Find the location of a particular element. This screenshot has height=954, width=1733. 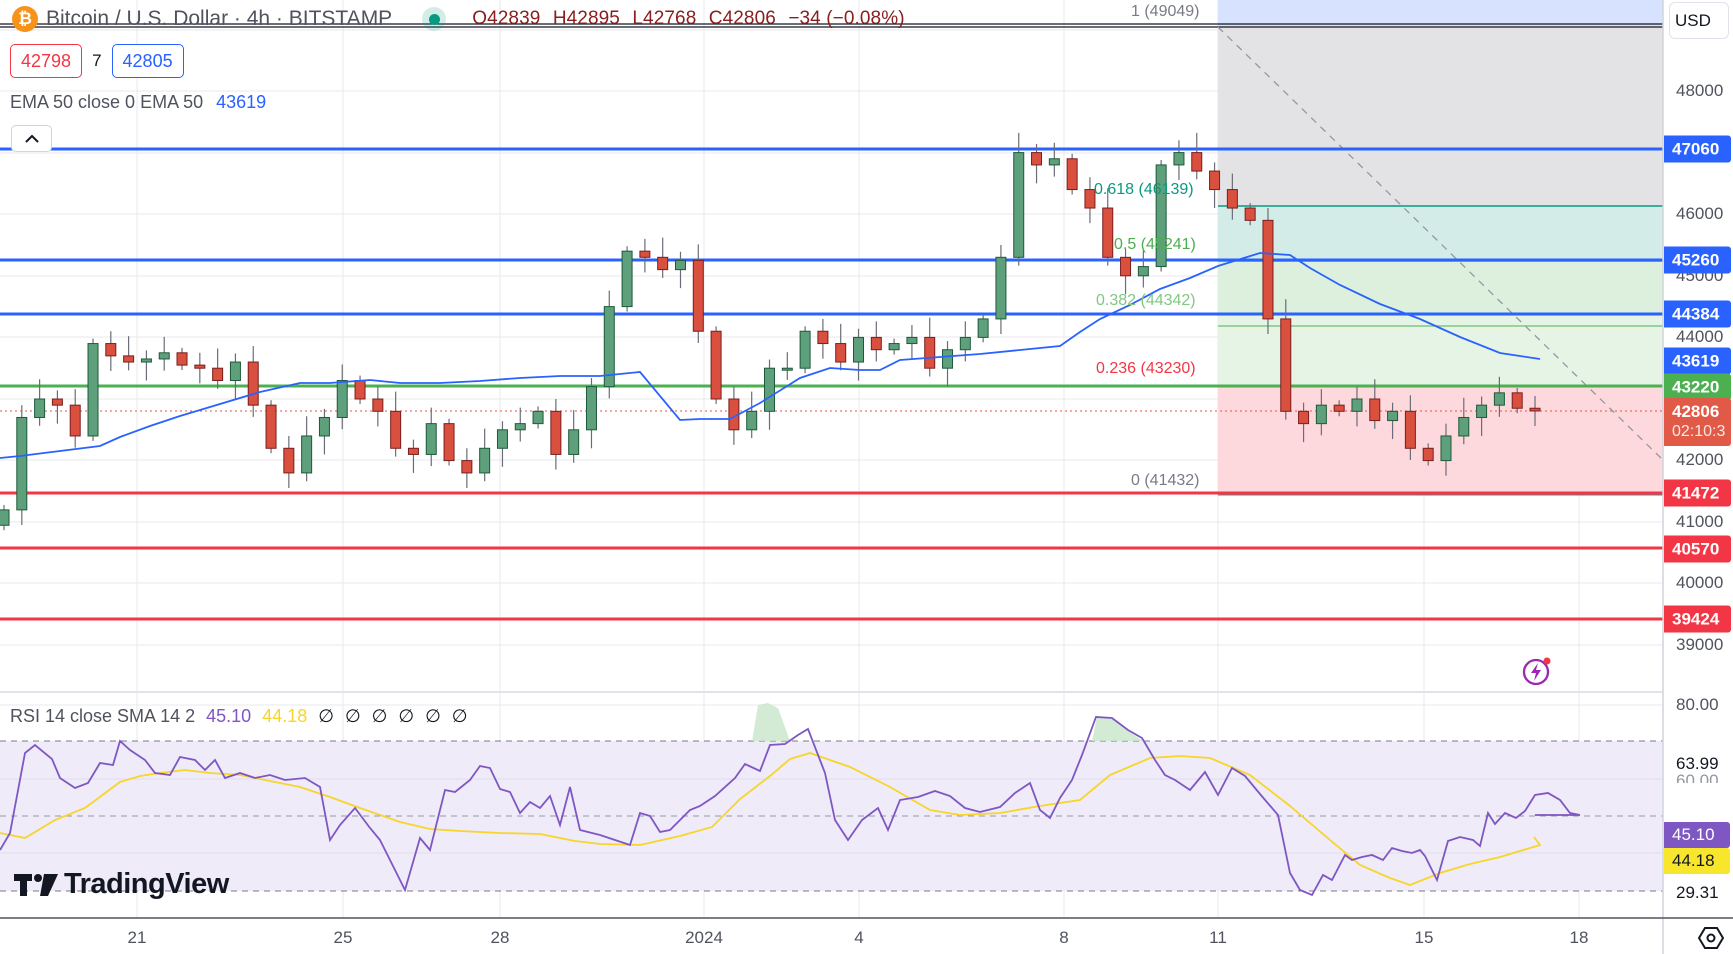

level-tag-47060: 47060 is located at coordinates (1697, 149).